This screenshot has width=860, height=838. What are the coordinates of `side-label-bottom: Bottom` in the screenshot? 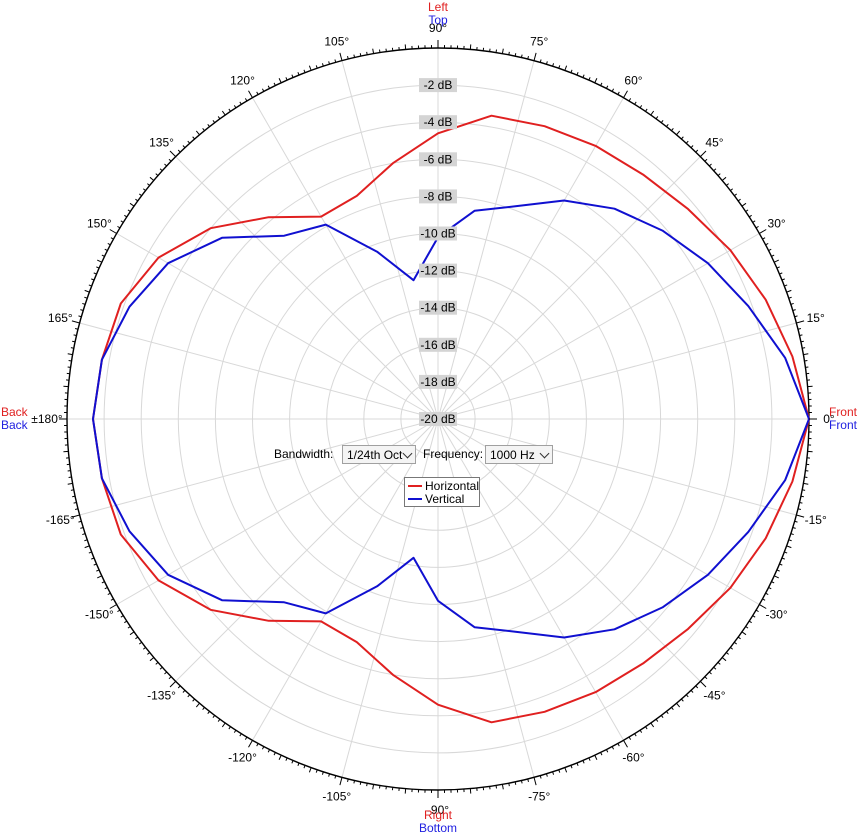 It's located at (438, 828).